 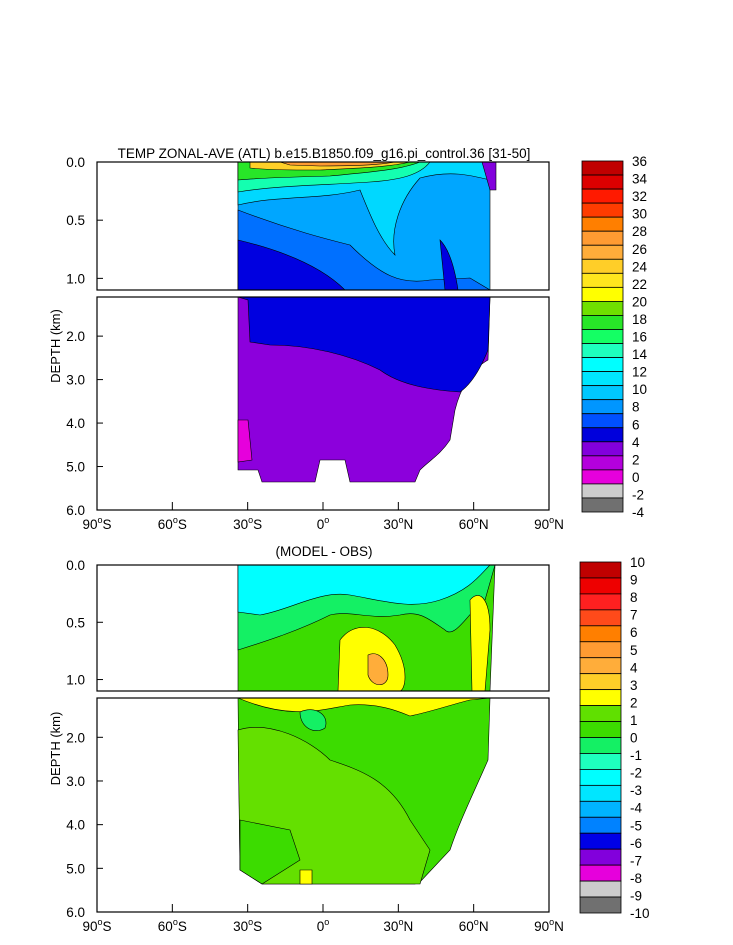 What do you see at coordinates (639, 196) in the screenshot?
I see `colorbar-label: 32` at bounding box center [639, 196].